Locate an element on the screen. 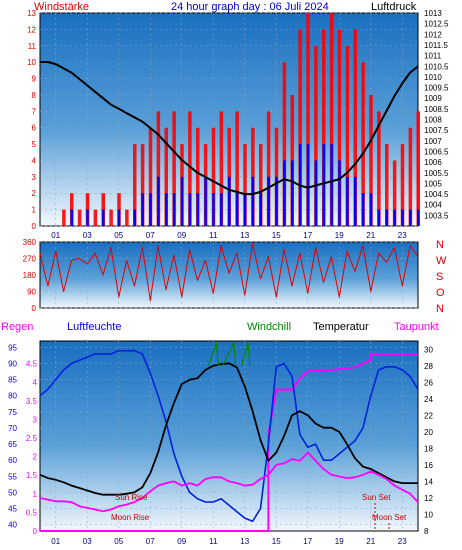  humidity-tick: 95 is located at coordinates (12, 347).